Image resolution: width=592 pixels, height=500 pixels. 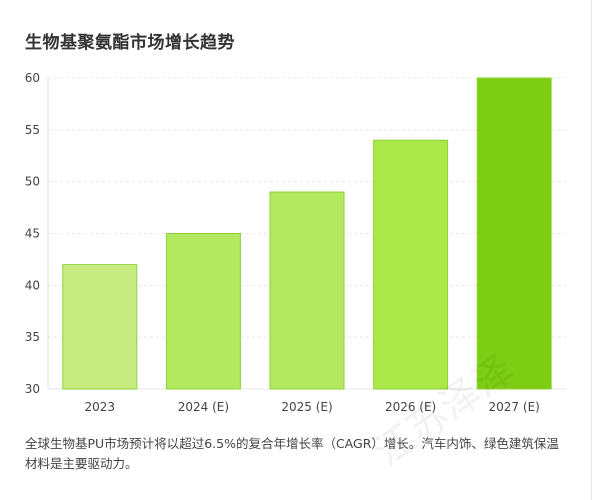 What do you see at coordinates (203, 407) in the screenshot?
I see `x-tick-label: 2024 (E)` at bounding box center [203, 407].